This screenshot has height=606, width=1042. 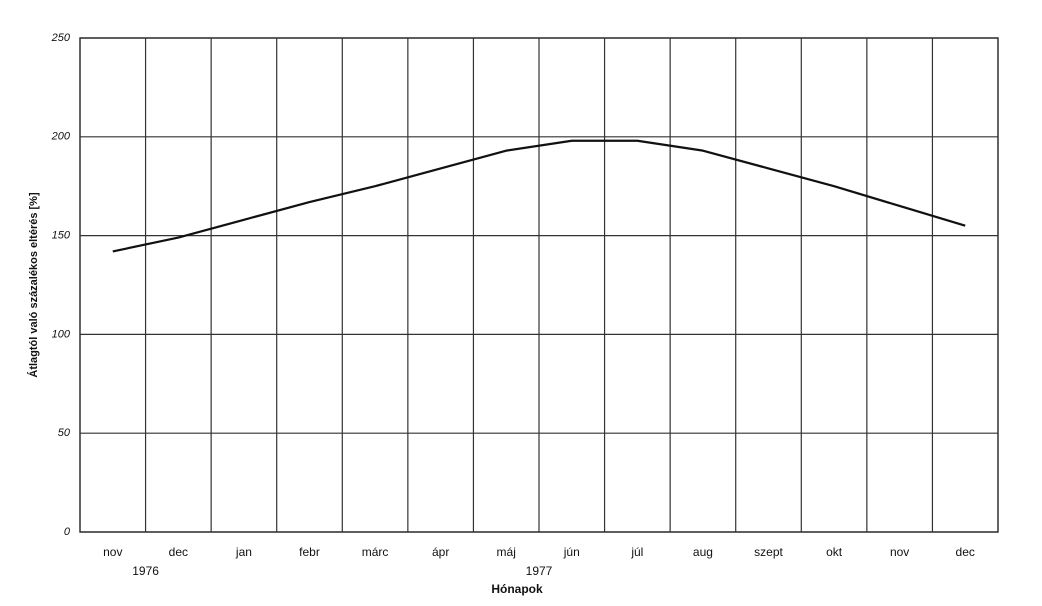 What do you see at coordinates (517, 589) in the screenshot?
I see `x-axis-label: Hónapok` at bounding box center [517, 589].